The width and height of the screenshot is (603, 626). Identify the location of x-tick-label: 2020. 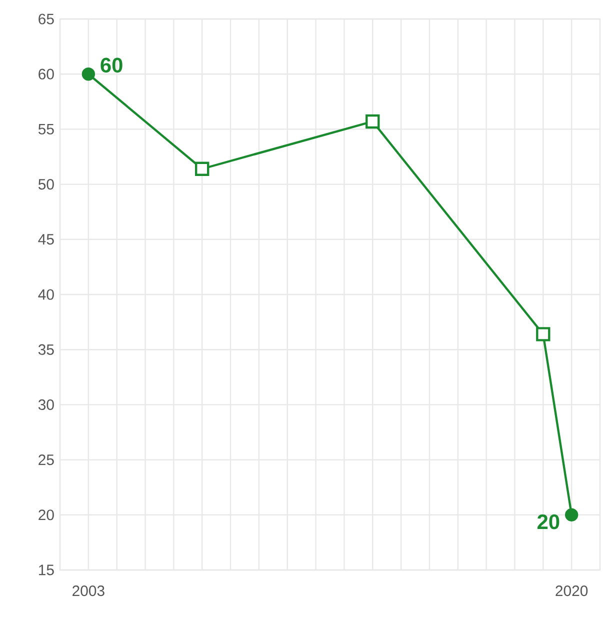
(572, 591).